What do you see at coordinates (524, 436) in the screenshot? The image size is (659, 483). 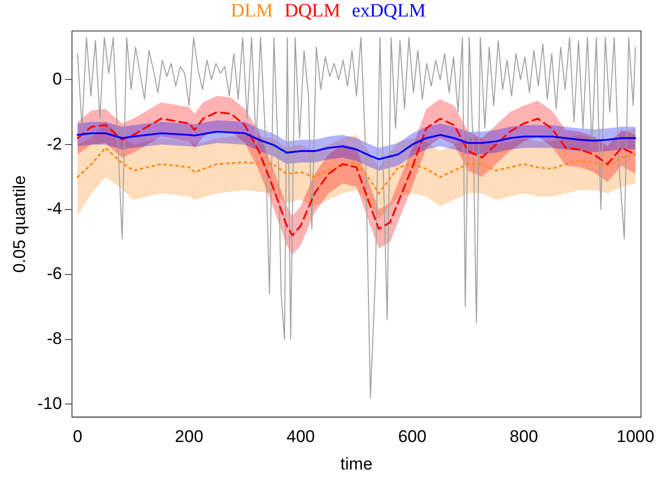 I see `x-tick-label: 800` at bounding box center [524, 436].